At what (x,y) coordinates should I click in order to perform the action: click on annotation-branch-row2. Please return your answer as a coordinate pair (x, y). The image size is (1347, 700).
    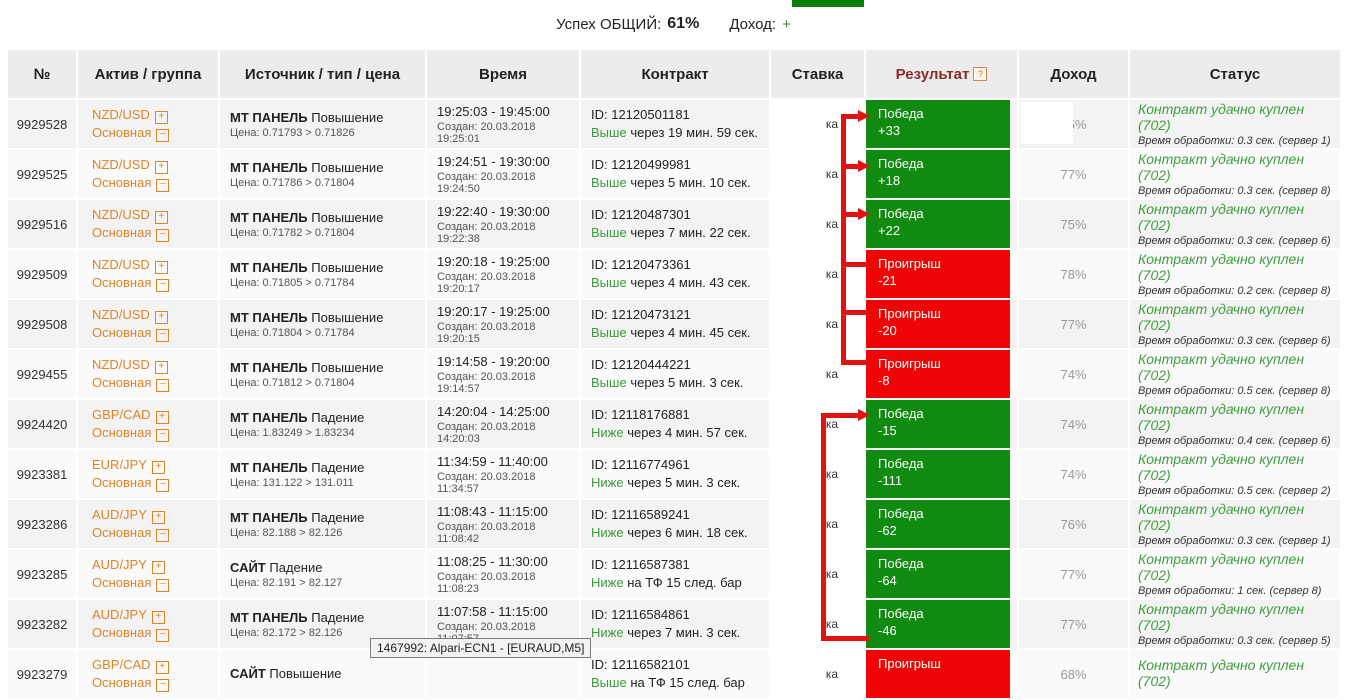
    Looking at the image, I should click on (850, 166).